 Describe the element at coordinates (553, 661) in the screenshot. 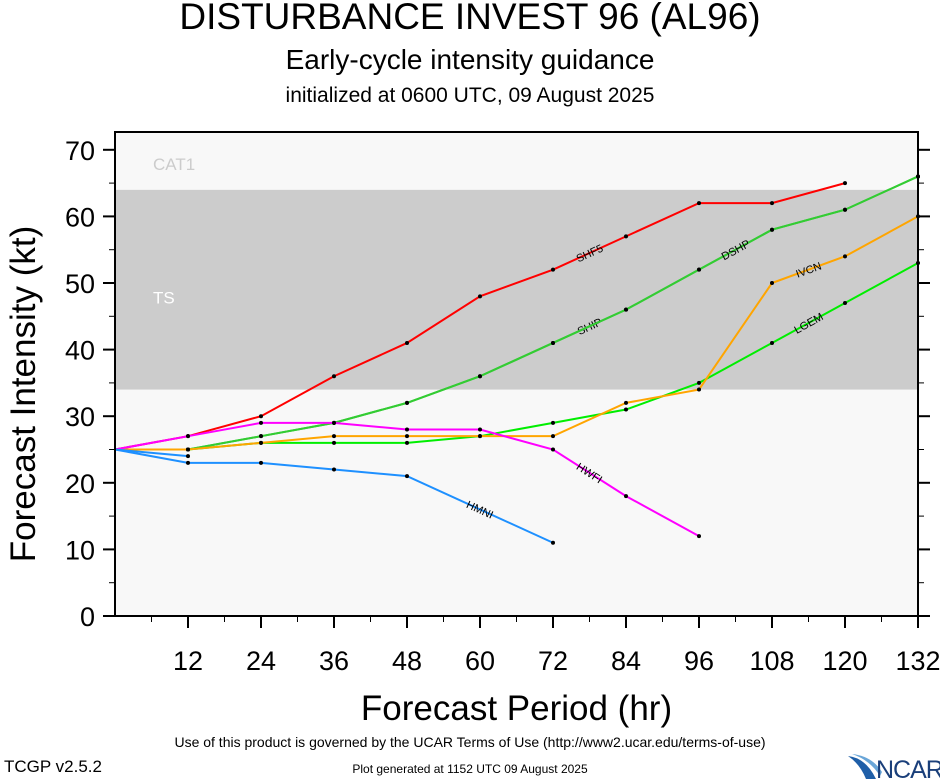

I see `x-tick-label: 72` at that location.